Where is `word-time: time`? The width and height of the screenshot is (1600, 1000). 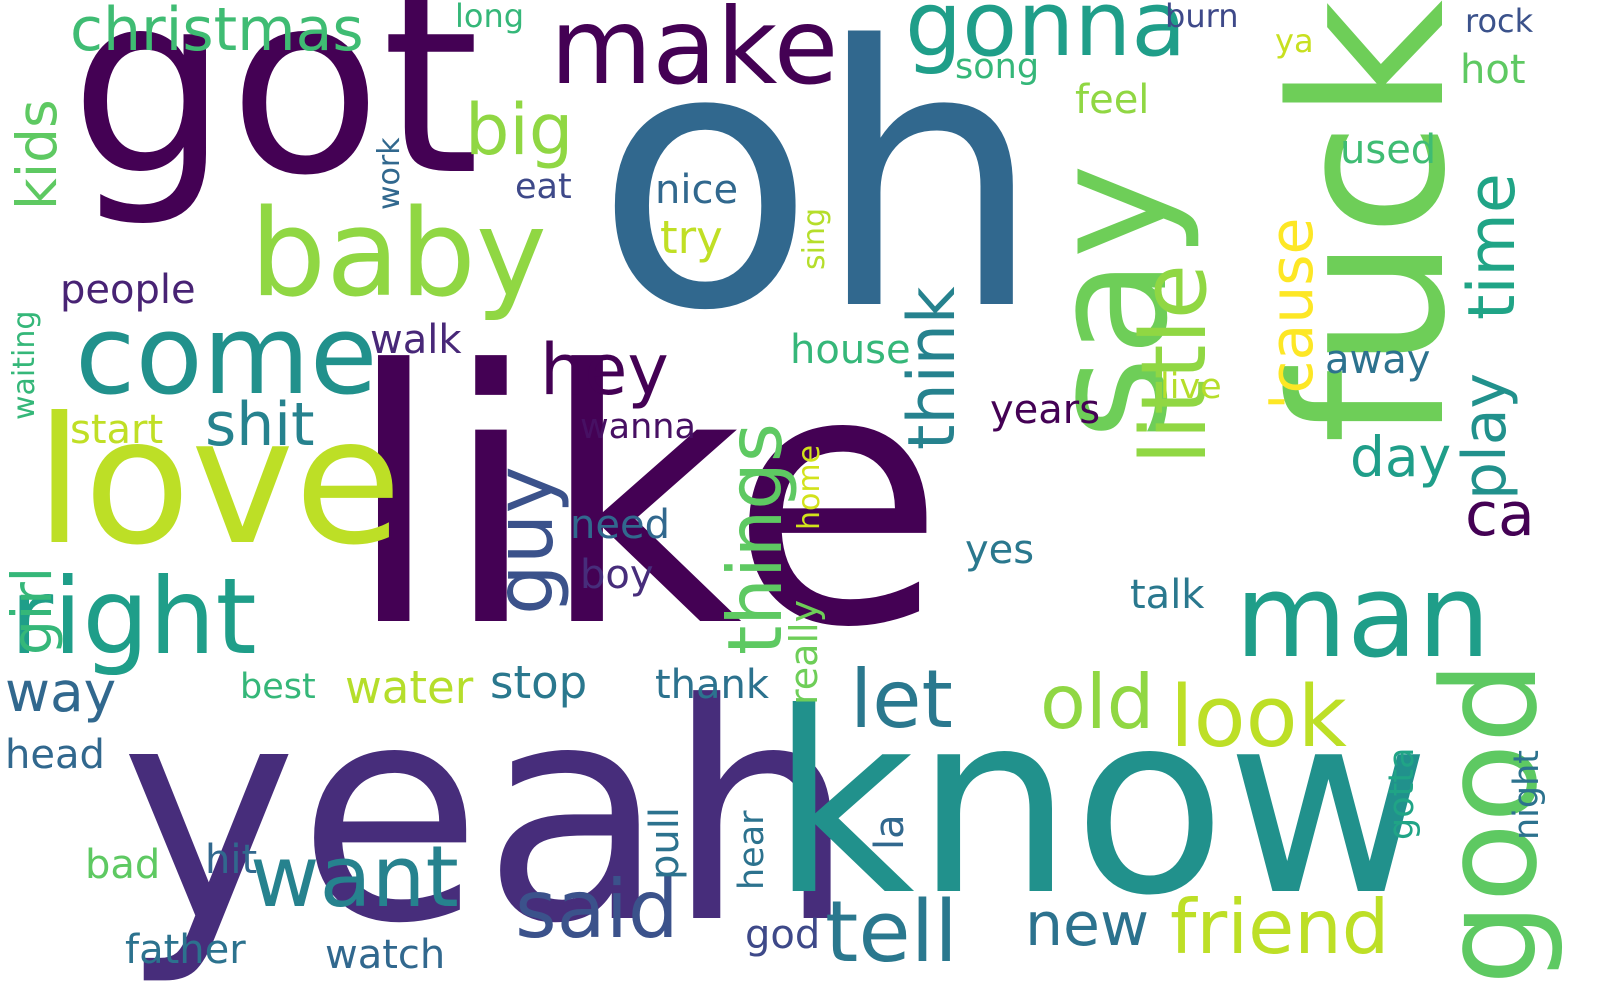 word-time: time is located at coordinates (1492, 246).